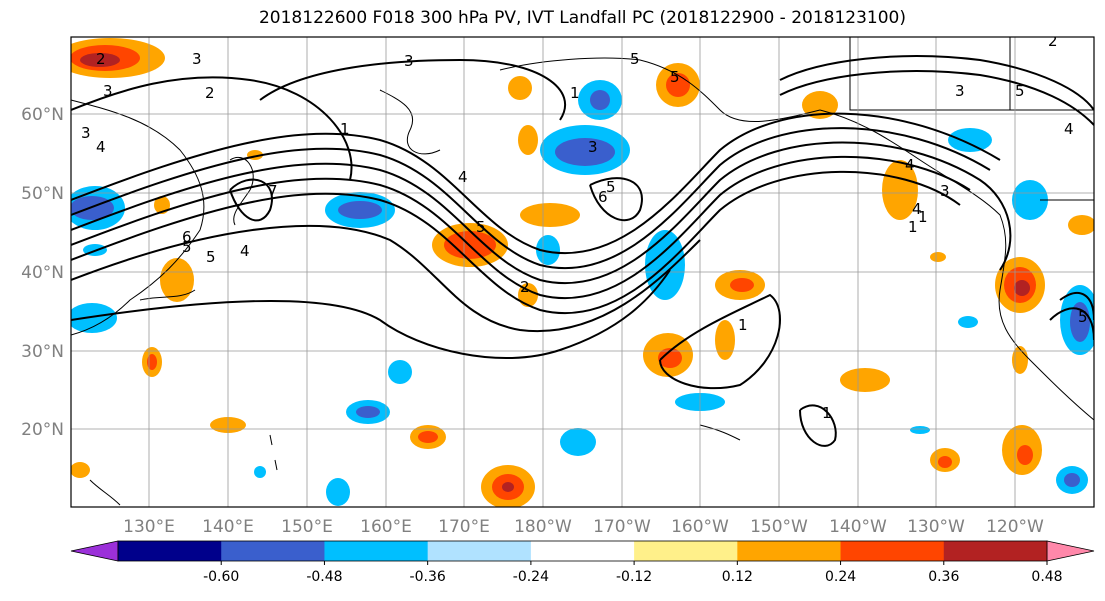 This screenshot has width=1105, height=601. Describe the element at coordinates (543, 527) in the screenshot. I see `lon-label: 180°W` at that location.